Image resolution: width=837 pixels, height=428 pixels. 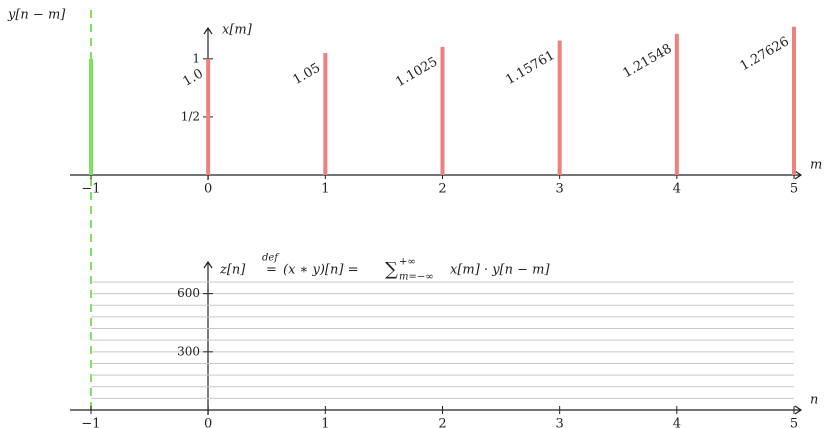 What do you see at coordinates (271, 258) in the screenshot?
I see `label-part: def` at bounding box center [271, 258].